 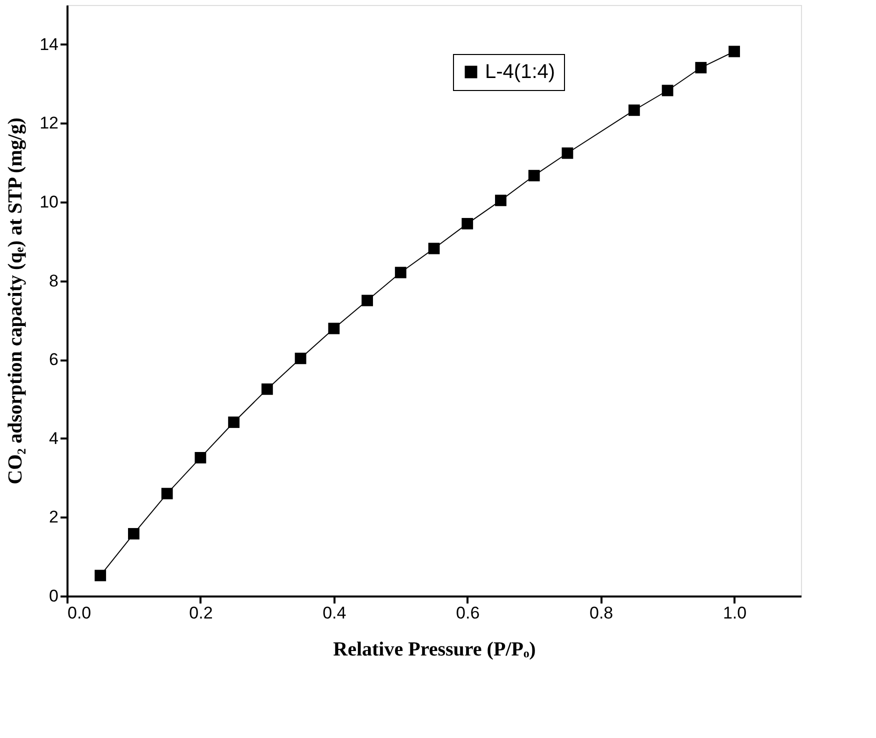 What do you see at coordinates (53, 596) in the screenshot?
I see `y-tick-label: 0` at bounding box center [53, 596].